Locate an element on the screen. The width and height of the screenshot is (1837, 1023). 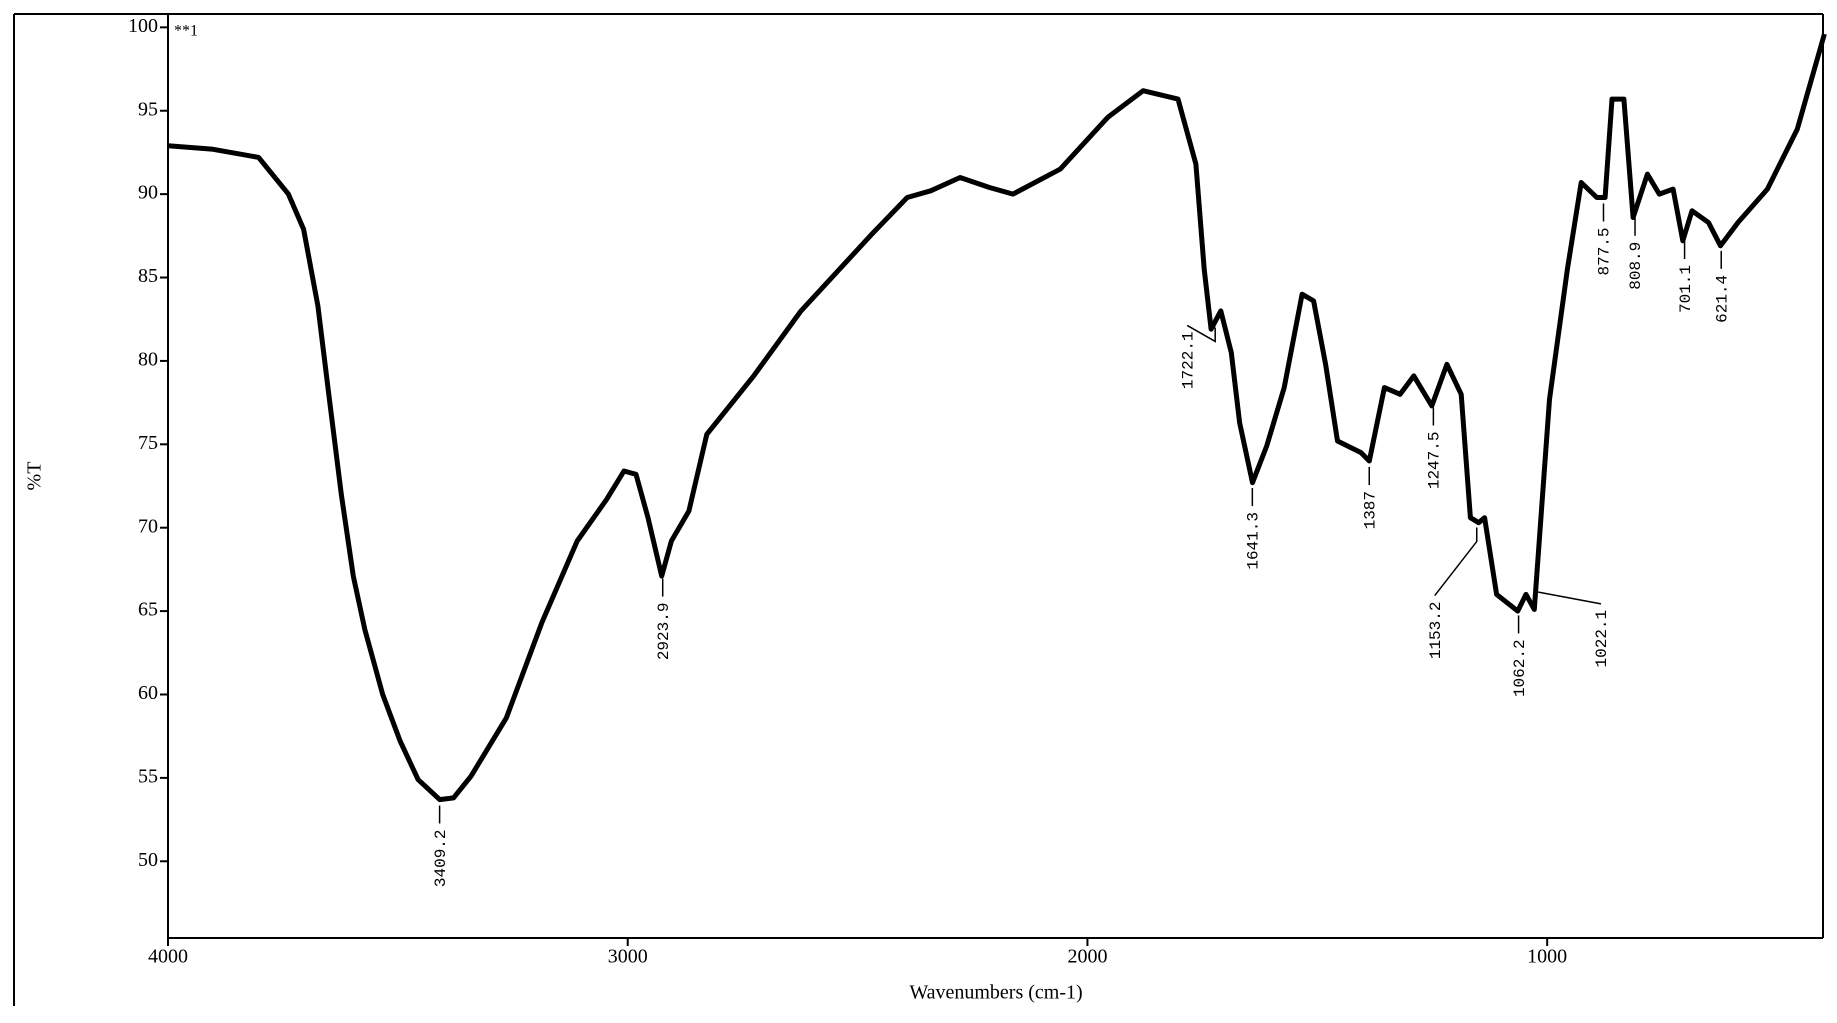
y-tick-label: 65 is located at coordinates (148, 610).